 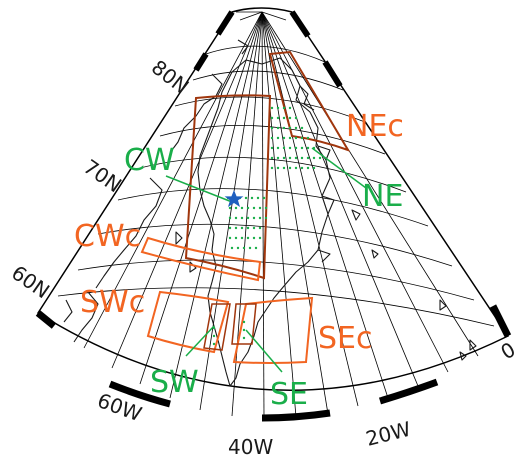 What do you see at coordinates (200, 341) in the screenshot?
I see `sw-leader` at bounding box center [200, 341].